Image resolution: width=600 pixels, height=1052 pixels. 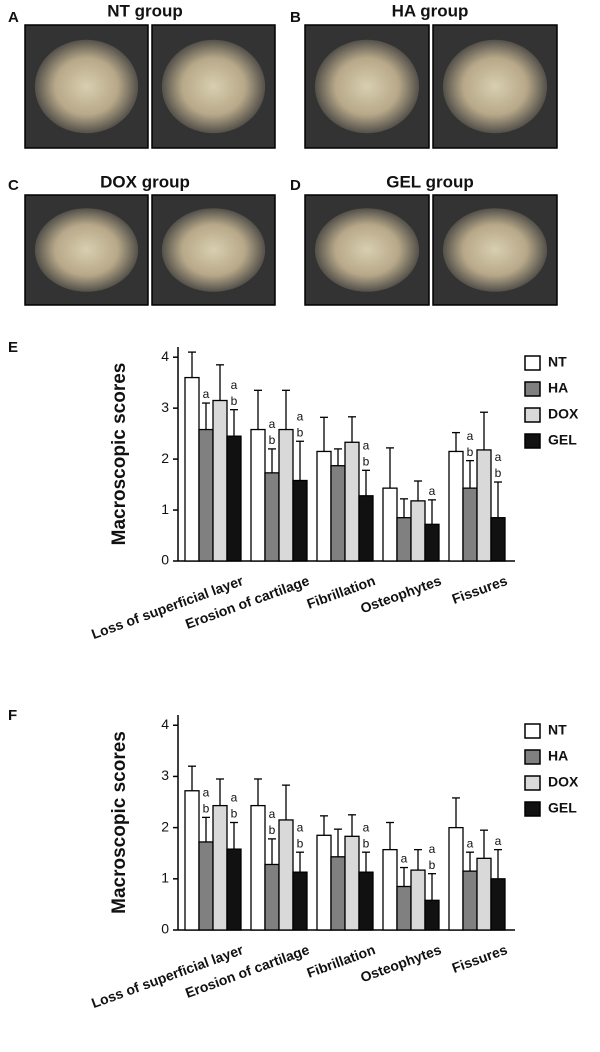 I want to click on panel-title: GEL group, so click(x=430, y=181).